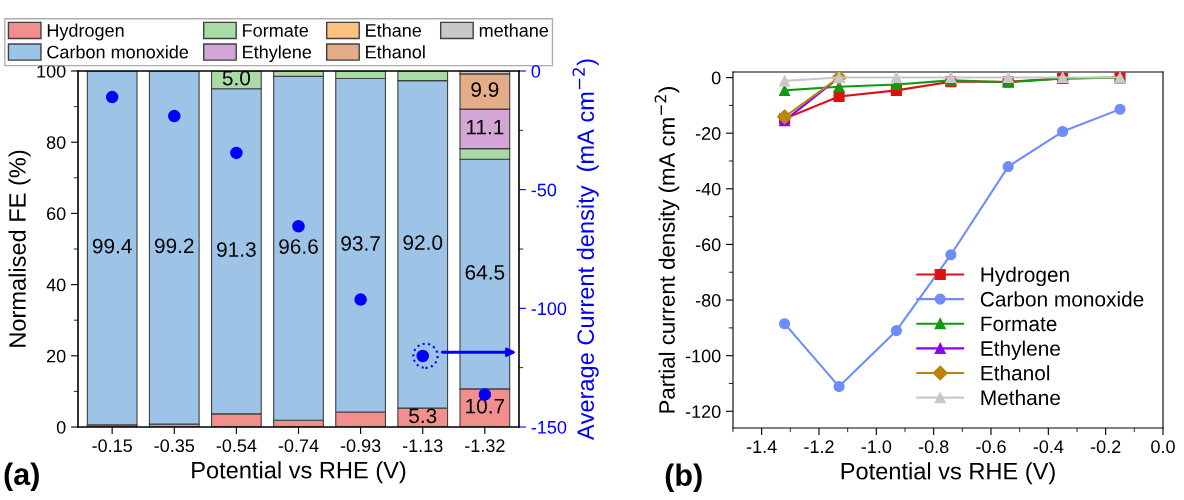 Image resolution: width=1184 pixels, height=500 pixels. Describe the element at coordinates (1048, 447) in the screenshot. I see `x-tick-label: -0.4` at that location.